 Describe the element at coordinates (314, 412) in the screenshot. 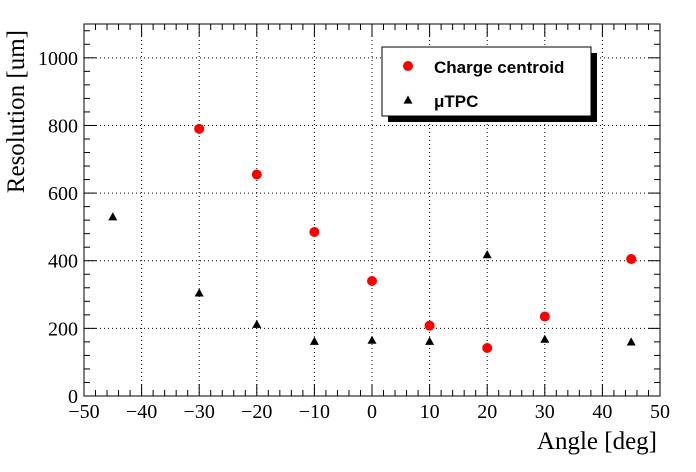

I see `x-tick-label: −10` at that location.